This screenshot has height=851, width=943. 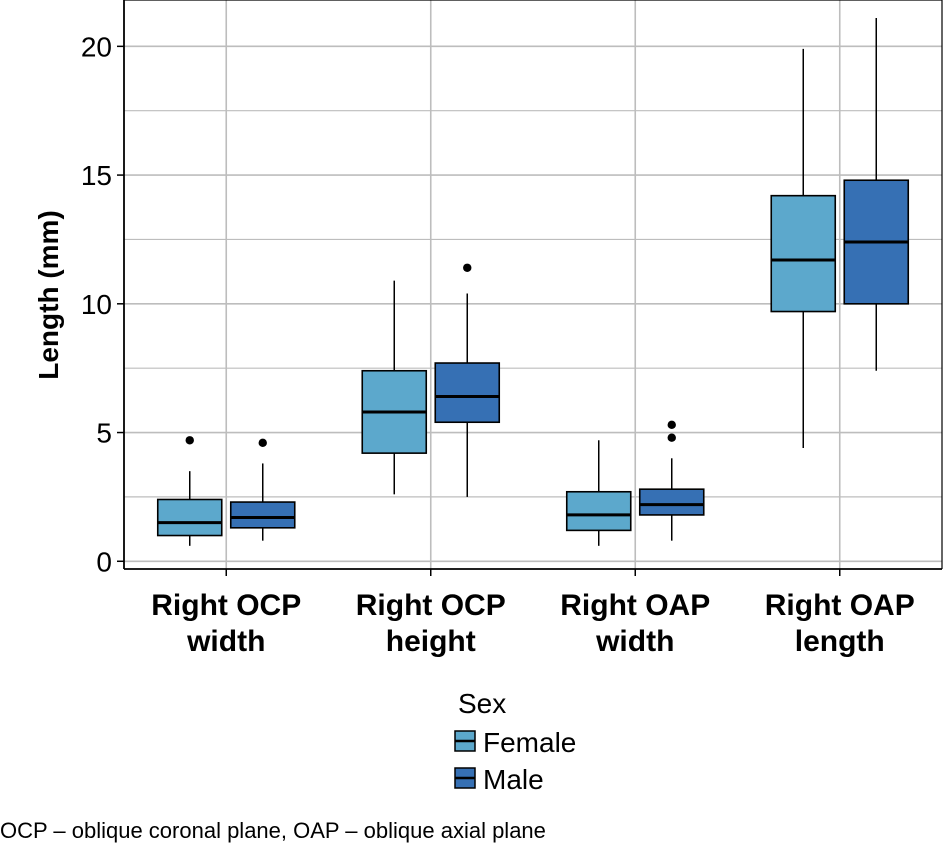 I want to click on legend-item-female: Female, so click(x=515, y=742).